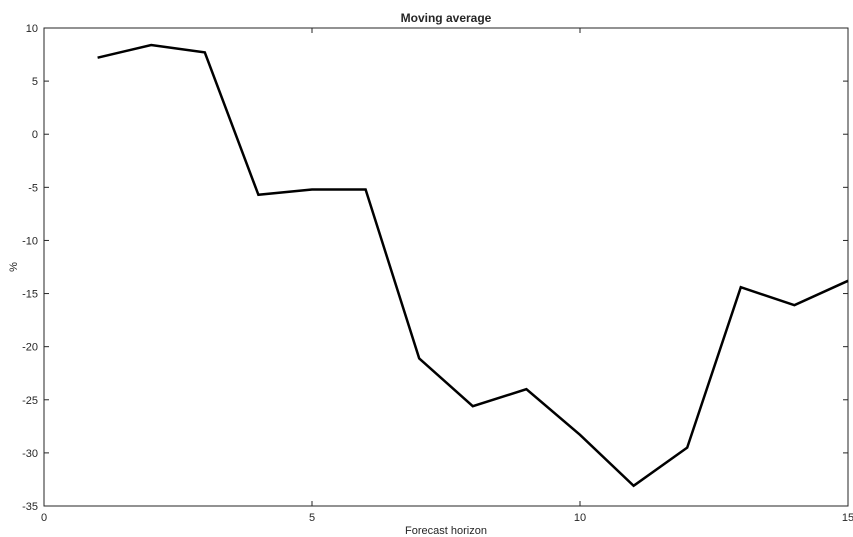 Image resolution: width=853 pixels, height=537 pixels. I want to click on y-tick-label: 0, so click(35, 135).